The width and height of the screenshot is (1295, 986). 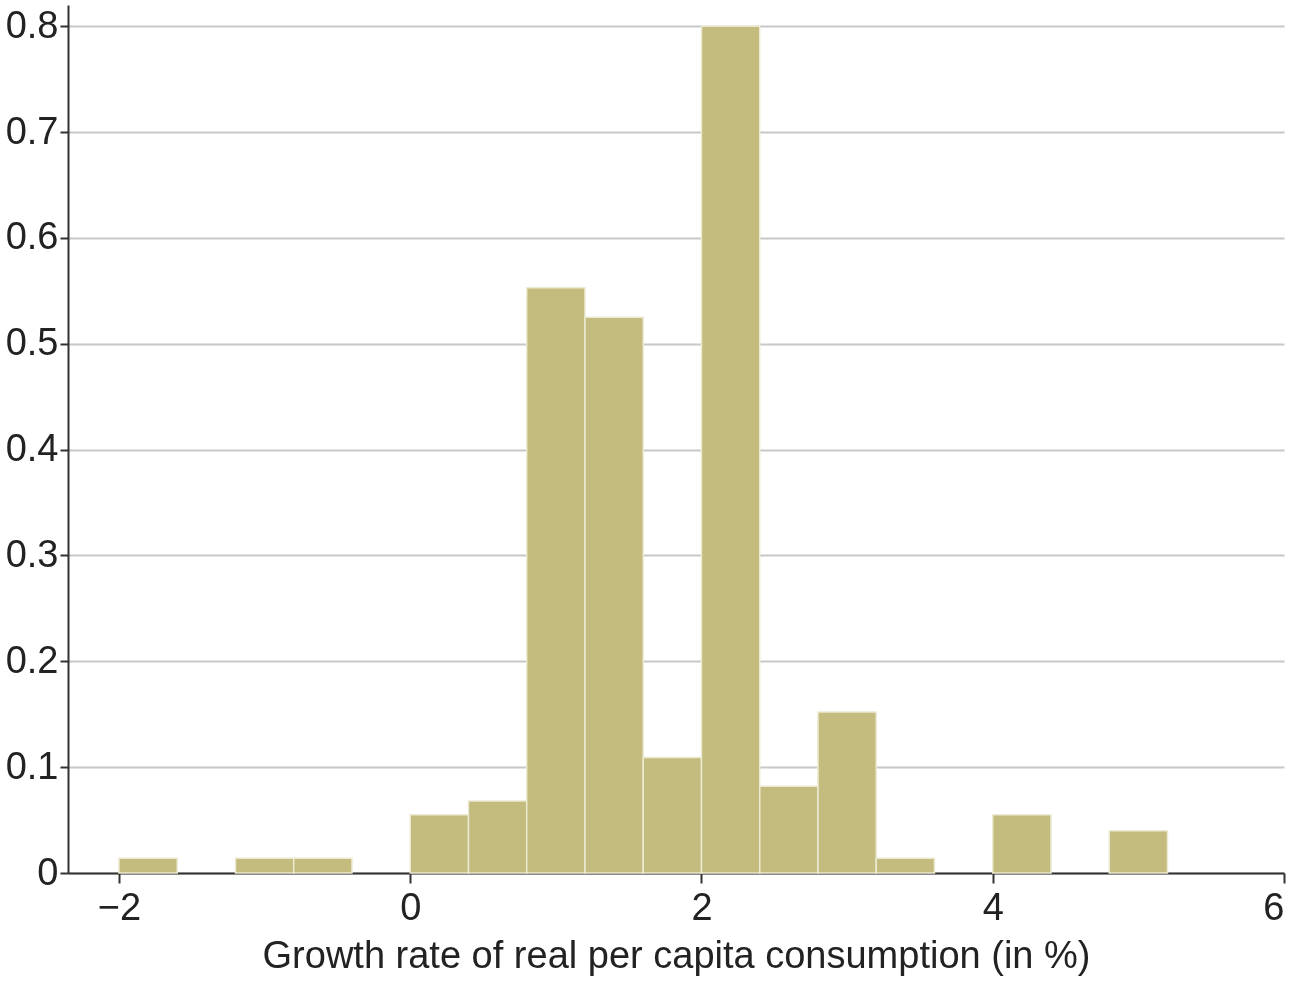 I want to click on y-tick-label: 0.6, so click(x=32, y=236).